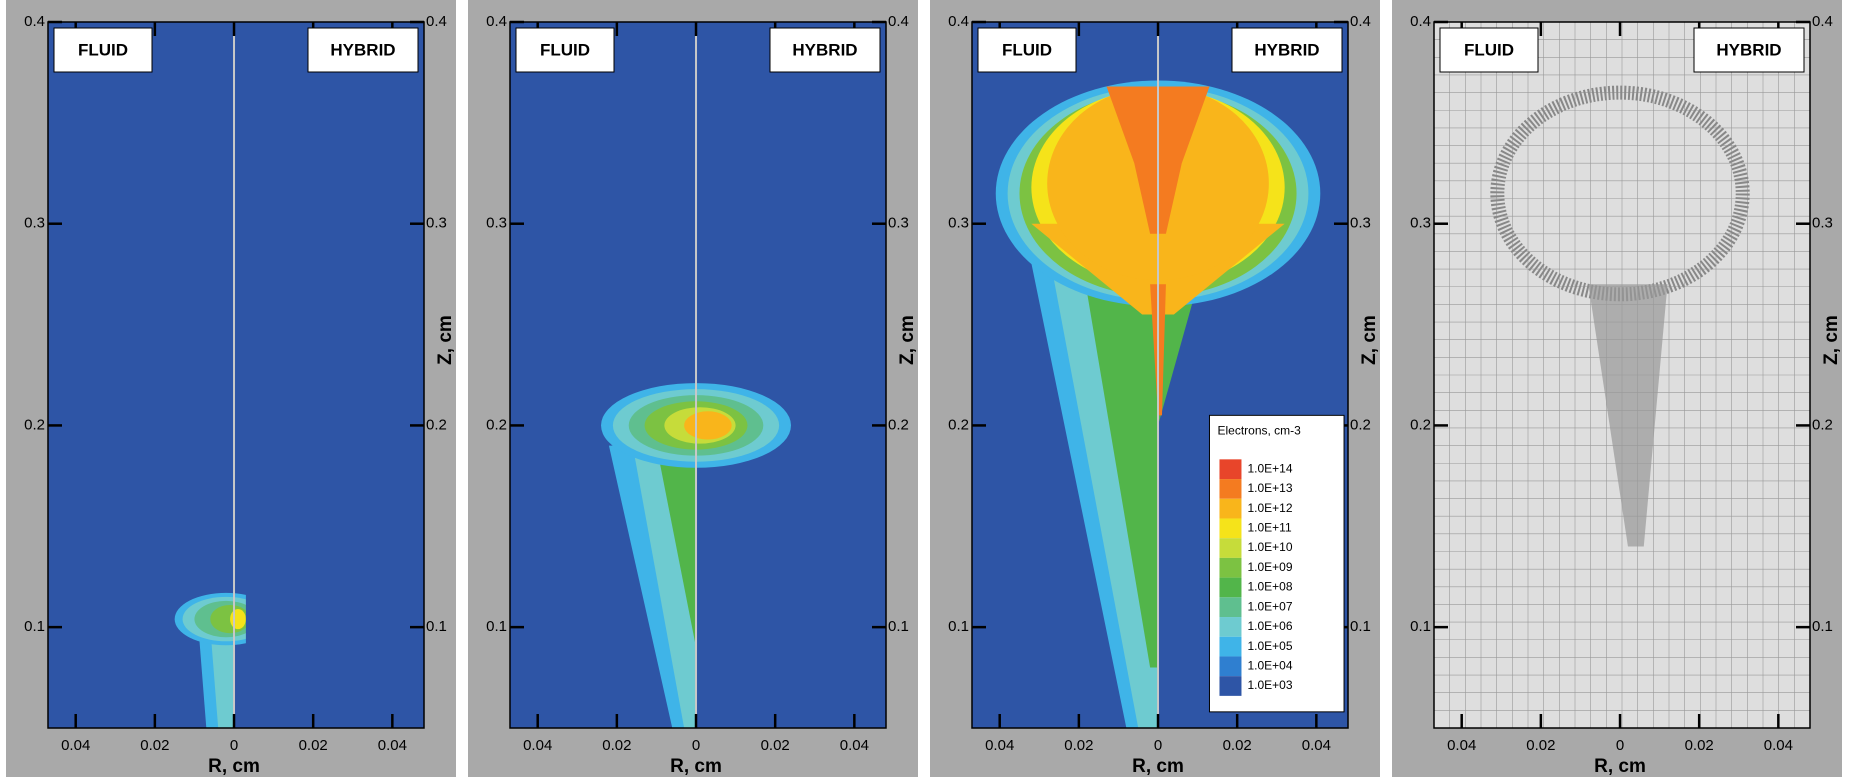  Describe the element at coordinates (1269, 547) in the screenshot. I see `legend-label: 1.0E+10` at that location.